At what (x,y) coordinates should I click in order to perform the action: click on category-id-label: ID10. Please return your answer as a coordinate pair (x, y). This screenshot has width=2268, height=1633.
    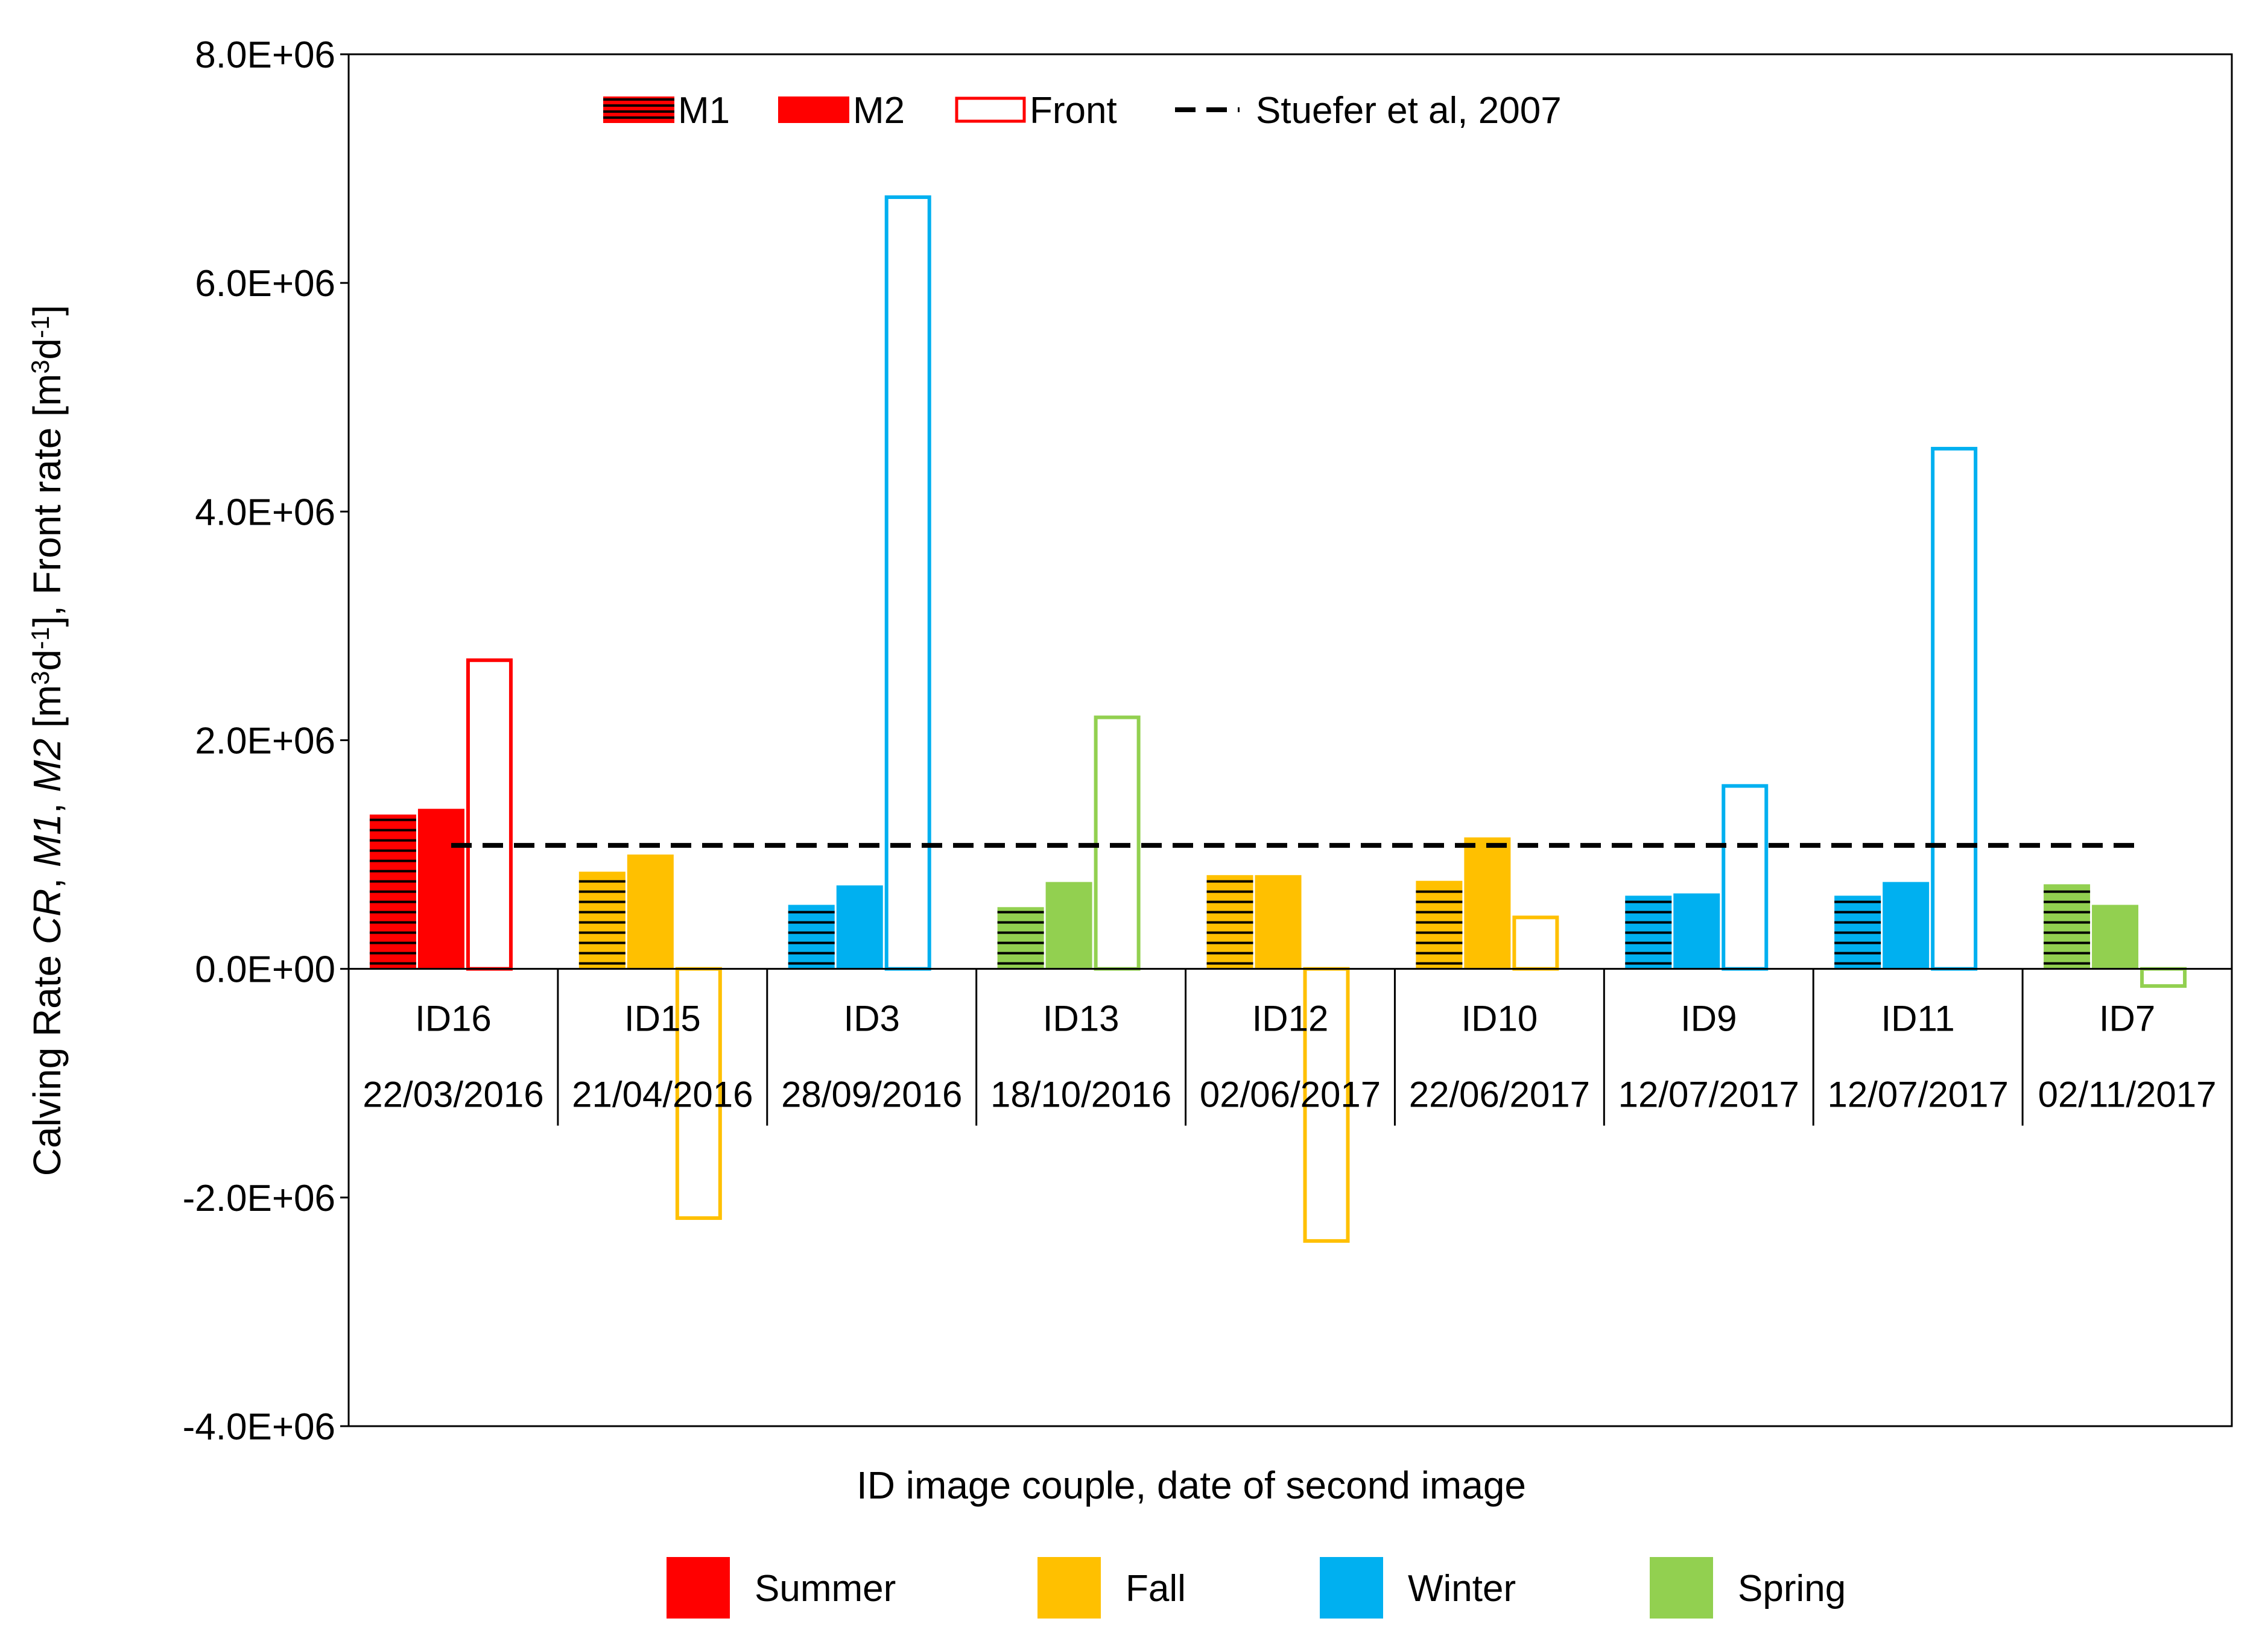
    Looking at the image, I should click on (1500, 1019).